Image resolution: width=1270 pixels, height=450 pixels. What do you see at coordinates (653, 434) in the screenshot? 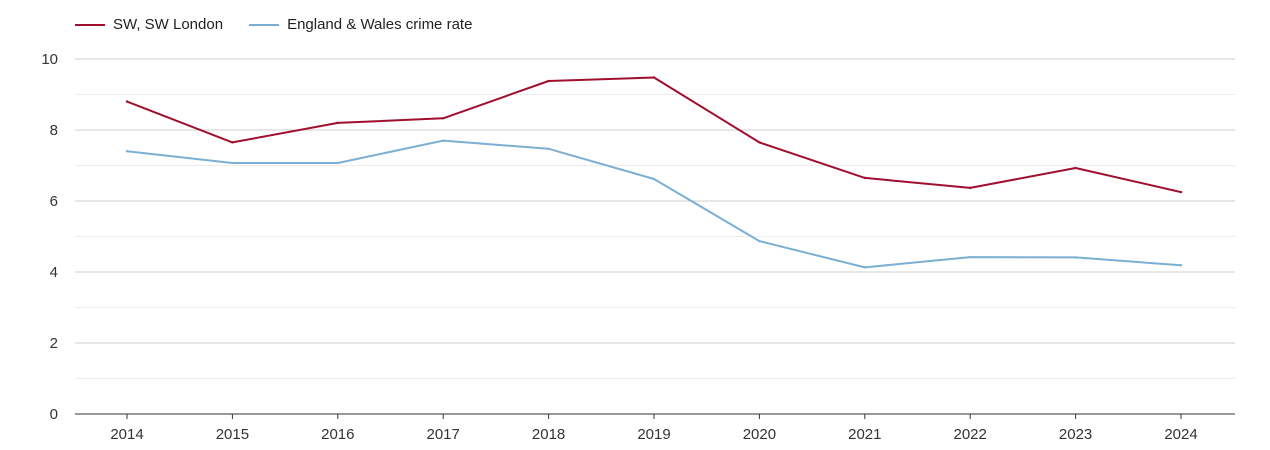
I see `x-tick-label: 2019` at bounding box center [653, 434].